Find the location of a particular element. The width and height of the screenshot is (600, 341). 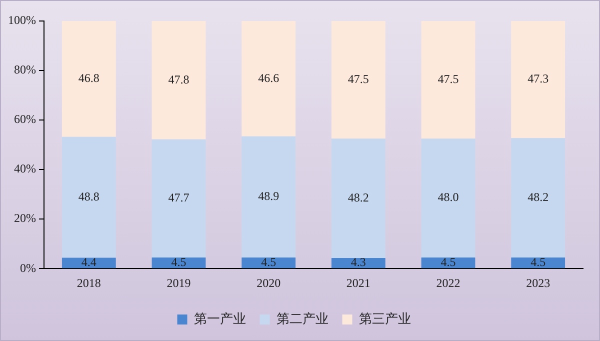

y-tick-label: 60% is located at coordinates (25, 119).